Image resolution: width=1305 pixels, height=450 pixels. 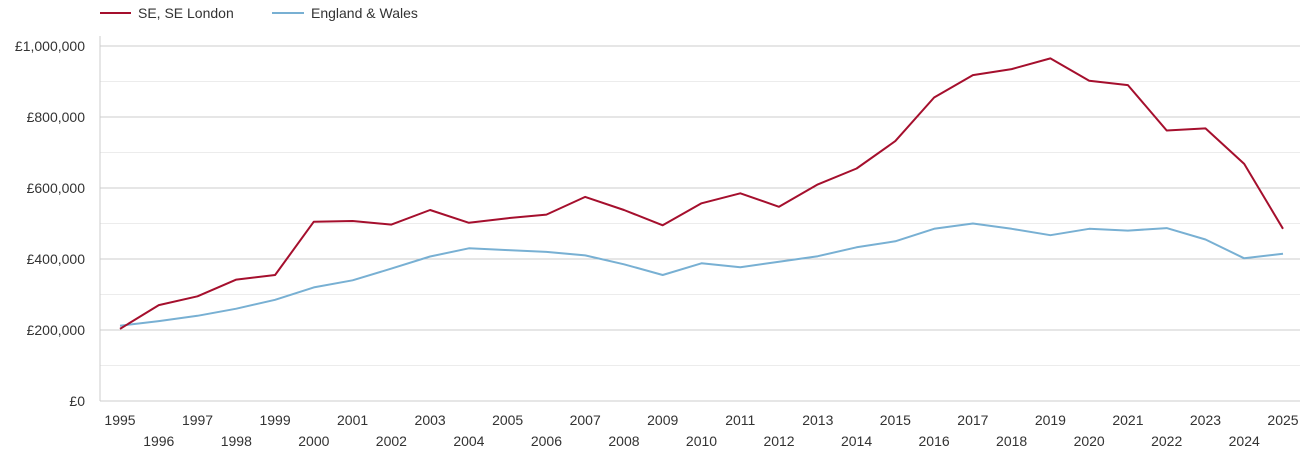 I want to click on x-tick-label: 2000, so click(x=313, y=441).